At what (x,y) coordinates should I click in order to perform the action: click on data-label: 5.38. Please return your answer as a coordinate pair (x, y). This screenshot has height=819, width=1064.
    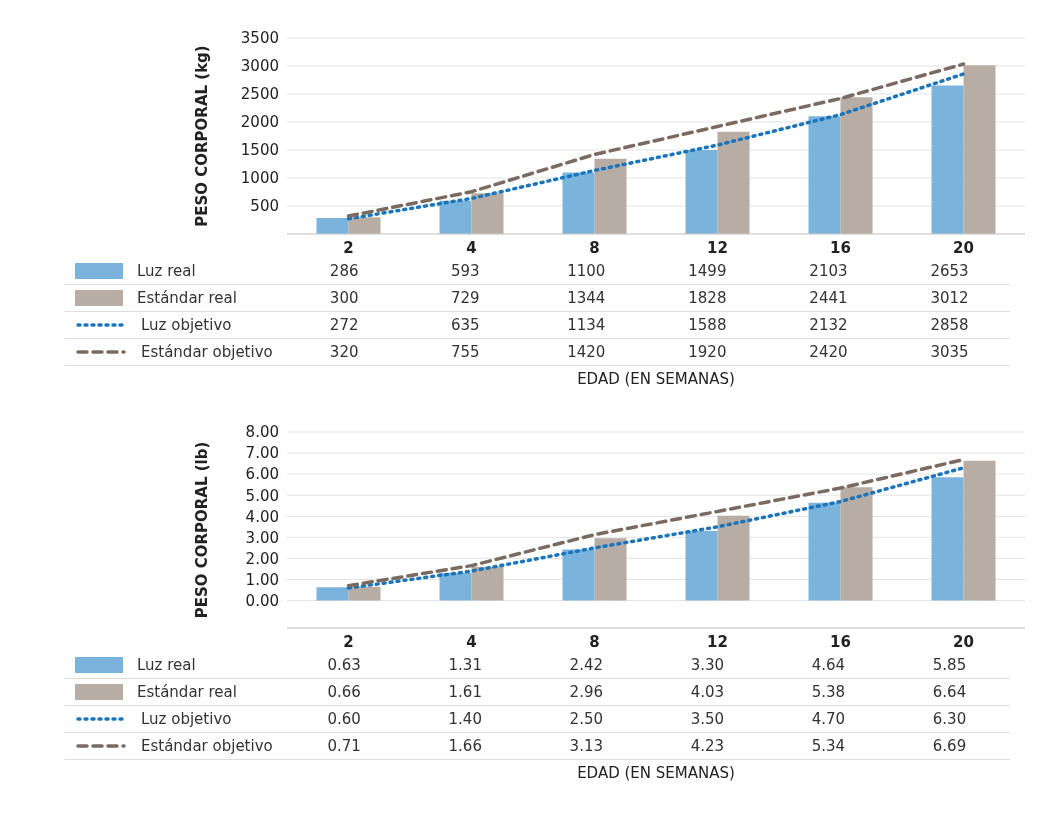
    Looking at the image, I should click on (828, 692).